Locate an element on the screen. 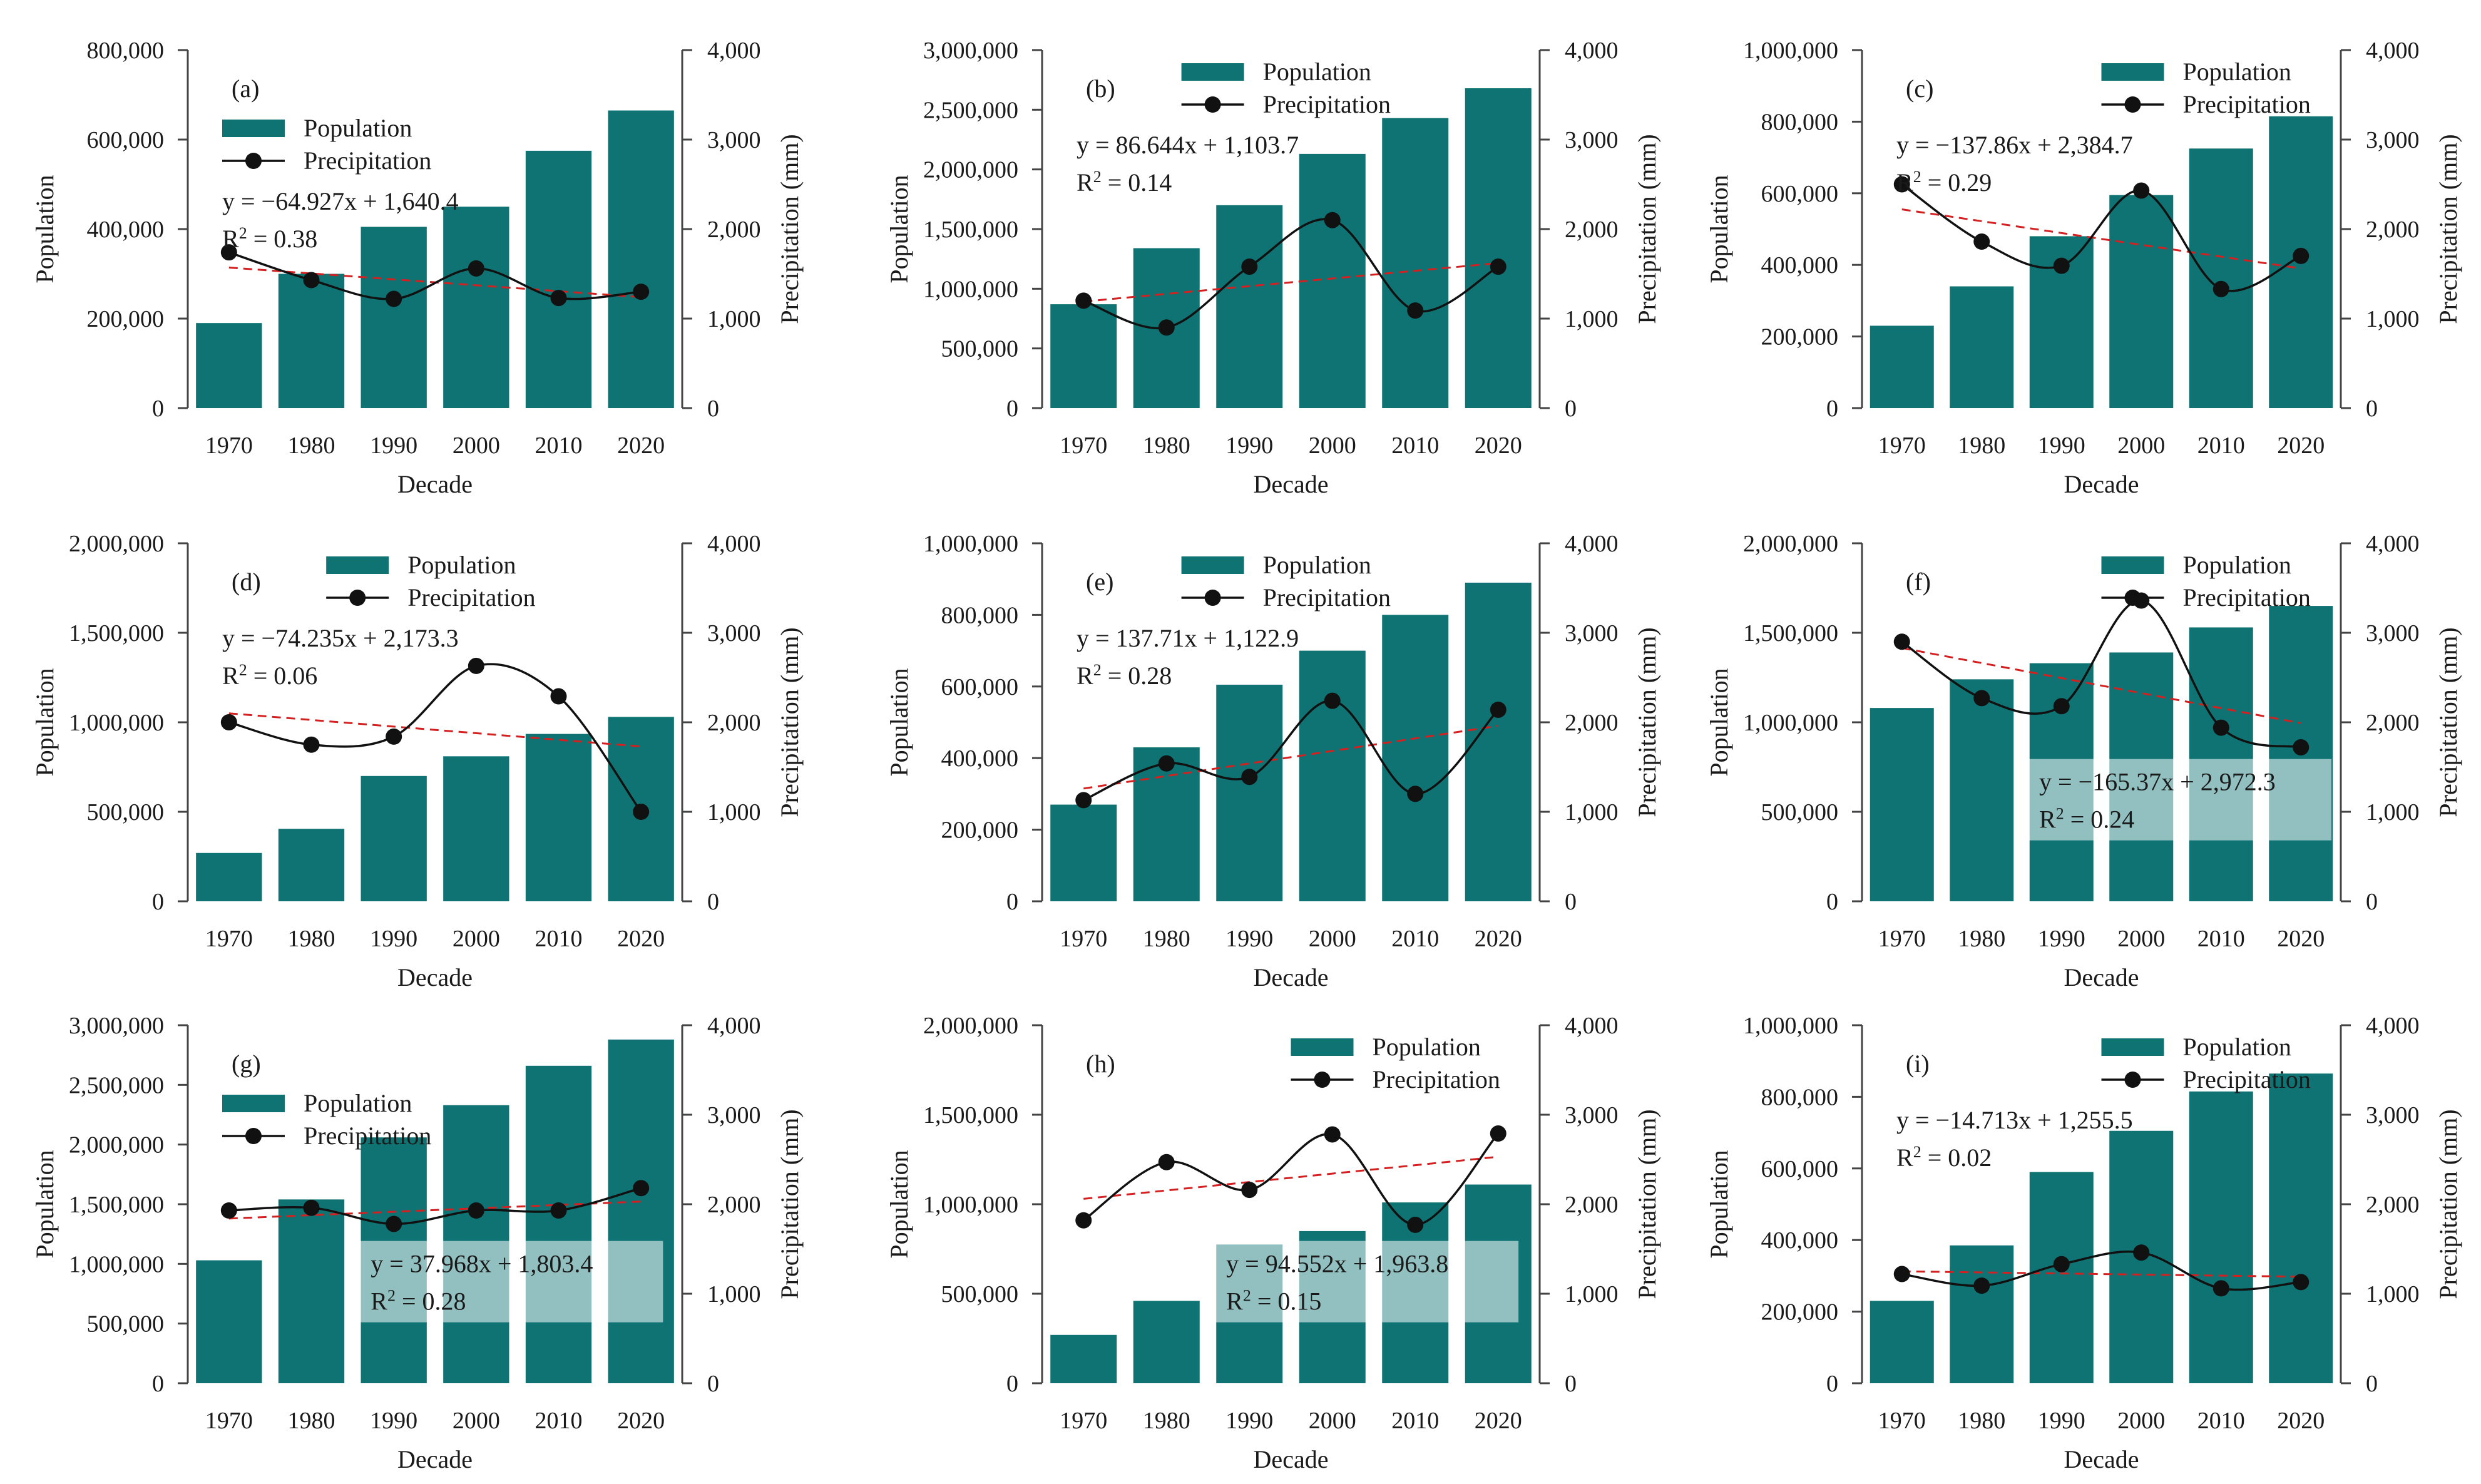  regression-equation: y = −64.927x + 1,640.4 is located at coordinates (341, 201).